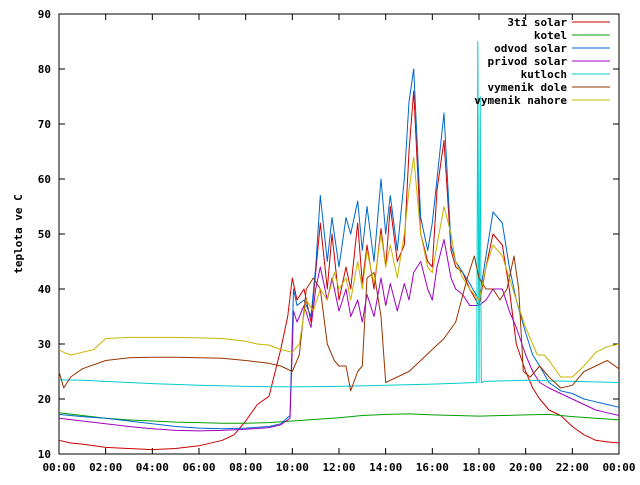  I want to click on legend-label: kotel, so click(550, 35).